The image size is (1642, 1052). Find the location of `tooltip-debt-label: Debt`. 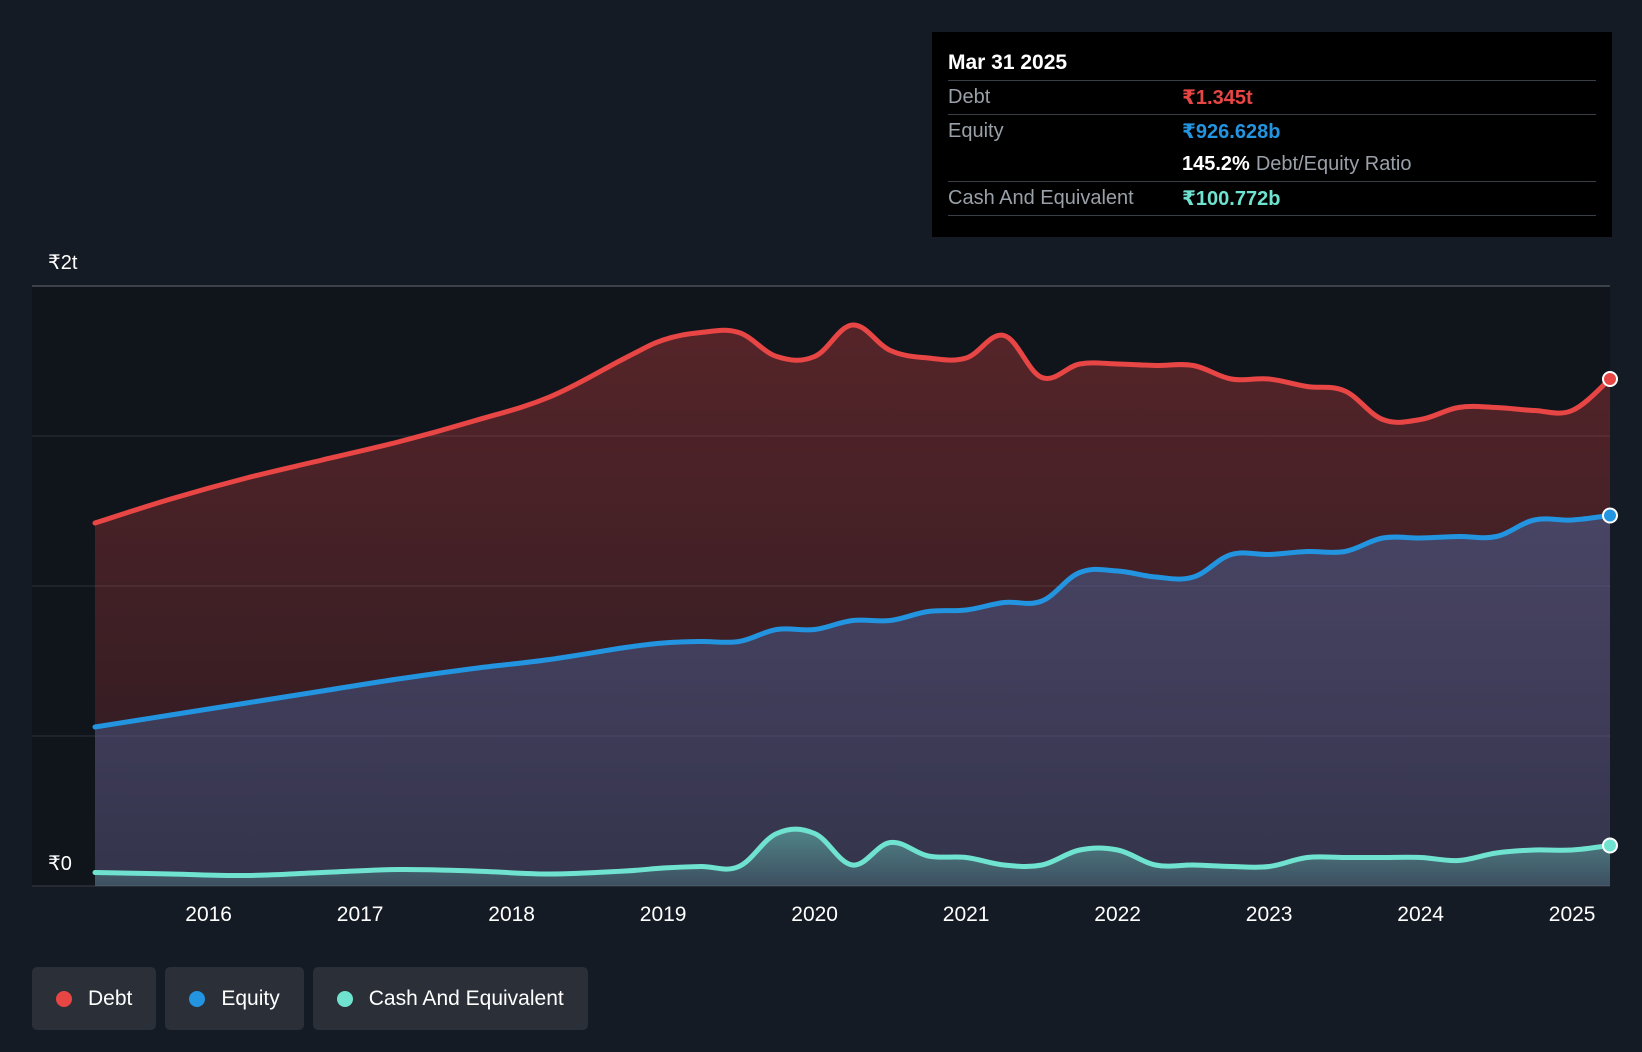

tooltip-debt-label: Debt is located at coordinates (969, 97).